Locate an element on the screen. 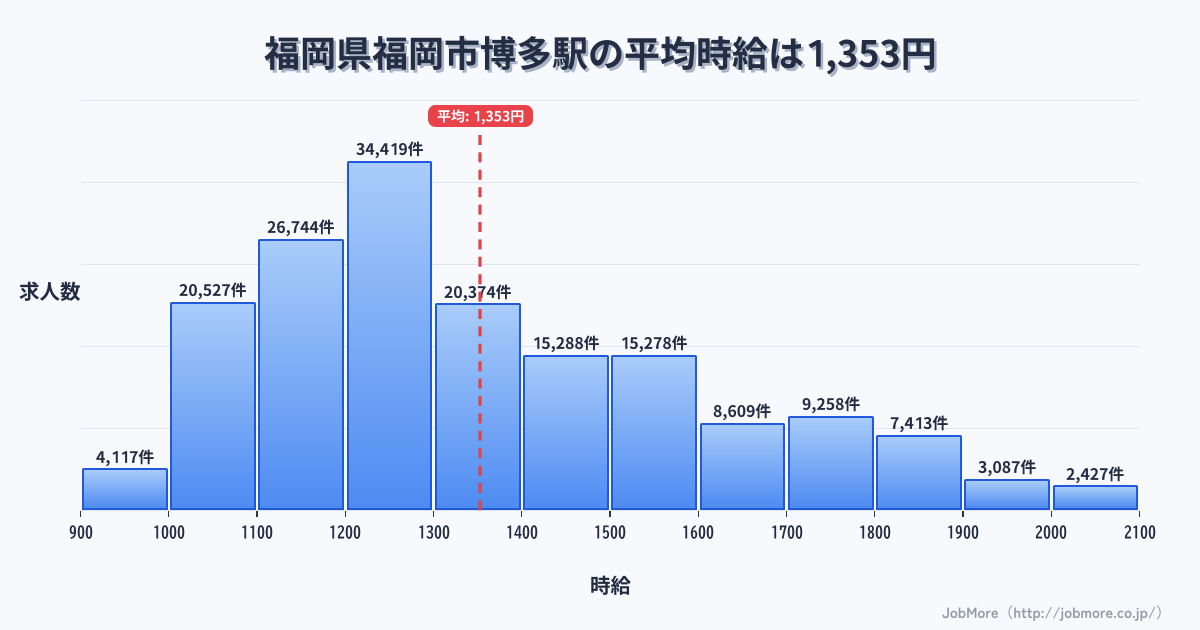 This screenshot has height=630, width=1200. chart-title is located at coordinates (600, 56).